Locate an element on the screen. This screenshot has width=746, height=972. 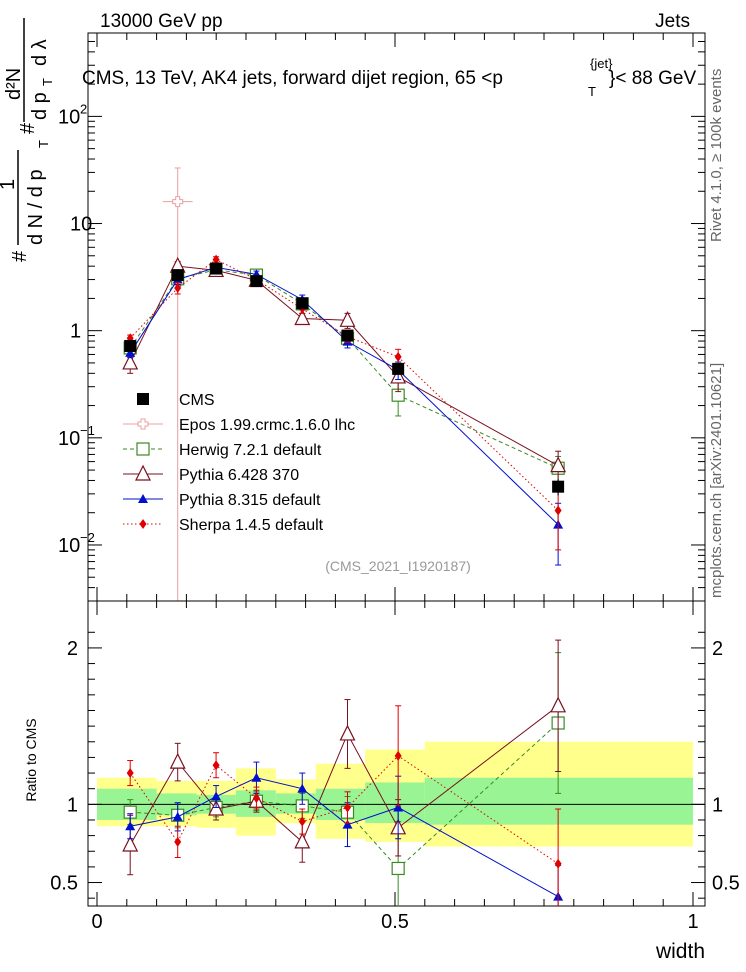
analysis-tag: (CMS_2021_I1920187) is located at coordinates (398, 566).